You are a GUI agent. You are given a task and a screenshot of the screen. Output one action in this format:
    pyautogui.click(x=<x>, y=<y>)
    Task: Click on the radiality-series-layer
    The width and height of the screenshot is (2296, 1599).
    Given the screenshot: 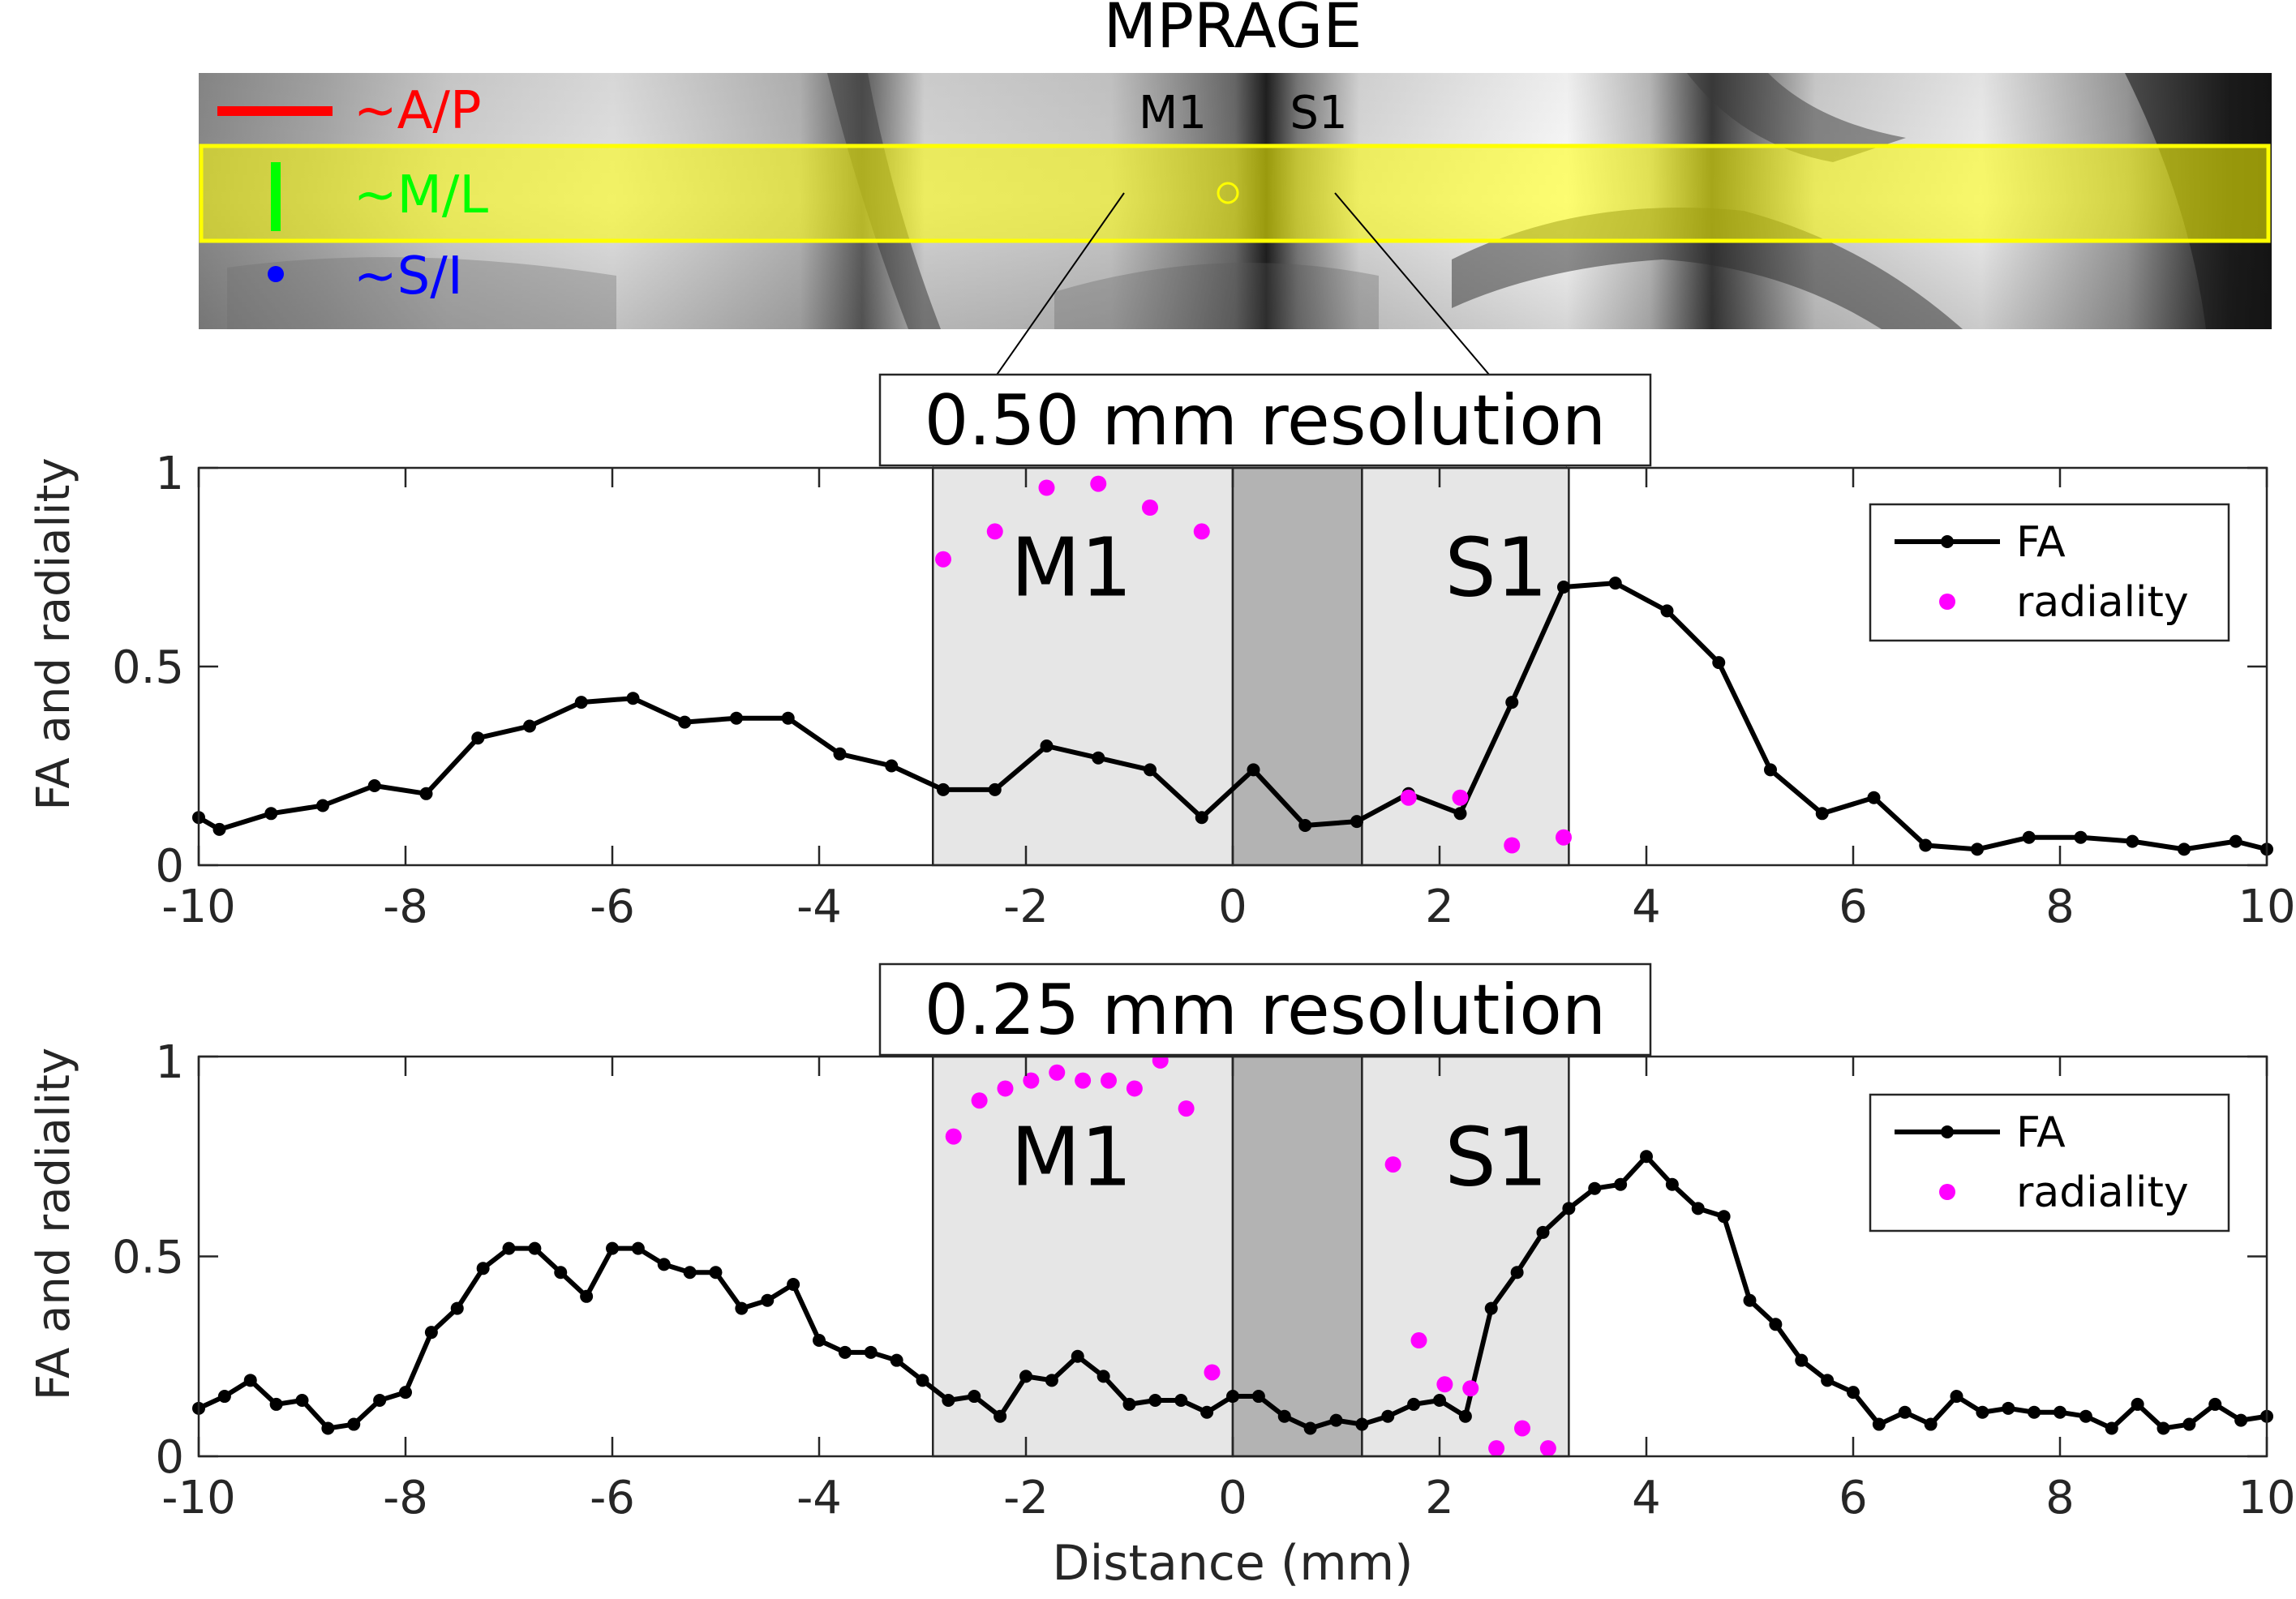 What is the action you would take?
    pyautogui.click(x=1253, y=664)
    